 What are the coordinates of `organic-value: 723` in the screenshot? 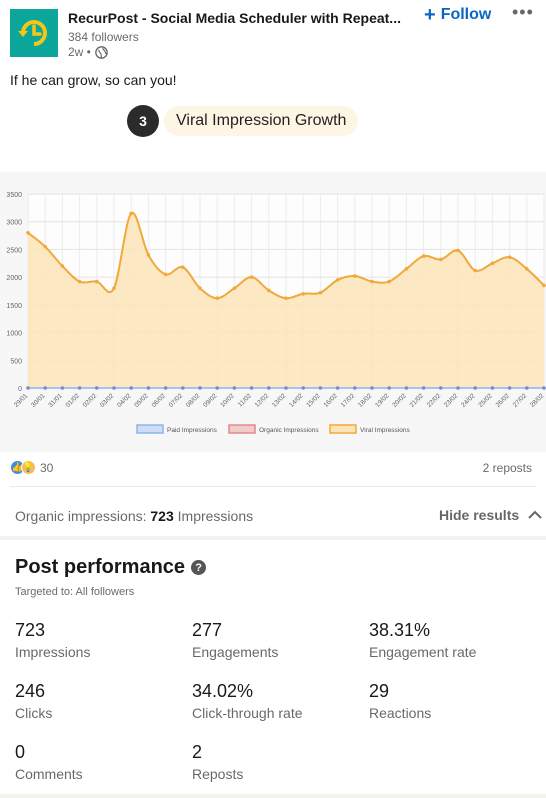 It's located at (162, 516).